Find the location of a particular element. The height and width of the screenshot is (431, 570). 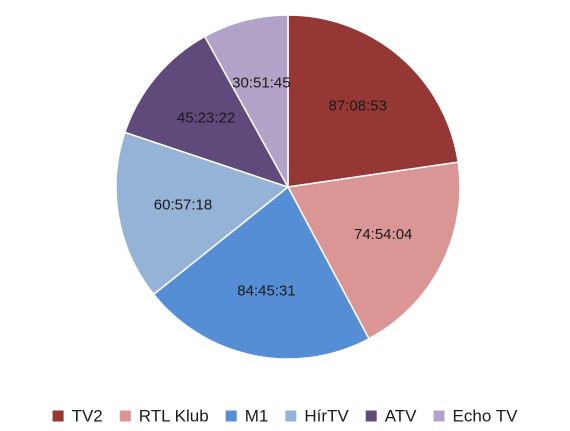

legend-swatch-echo-tv is located at coordinates (439, 416).